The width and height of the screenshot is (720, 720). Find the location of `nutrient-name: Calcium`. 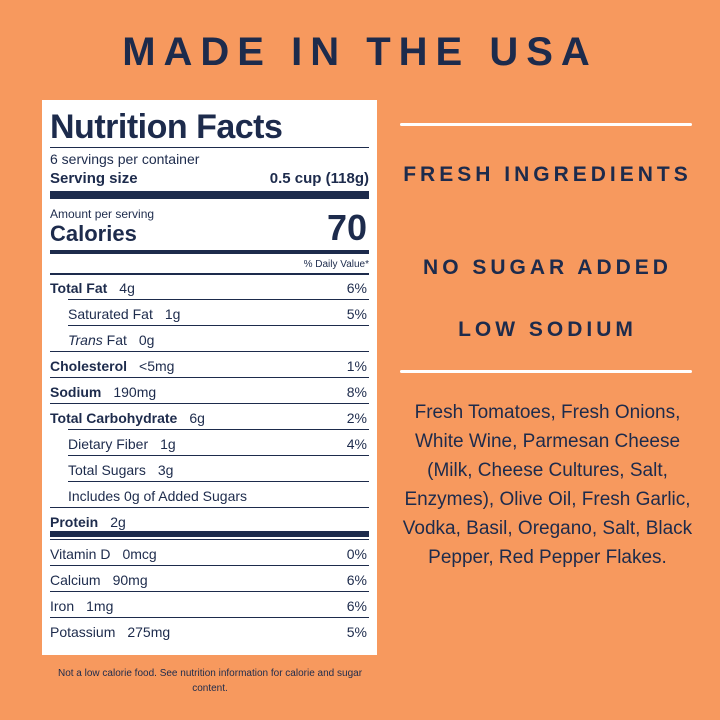

nutrient-name: Calcium is located at coordinates (75, 580).